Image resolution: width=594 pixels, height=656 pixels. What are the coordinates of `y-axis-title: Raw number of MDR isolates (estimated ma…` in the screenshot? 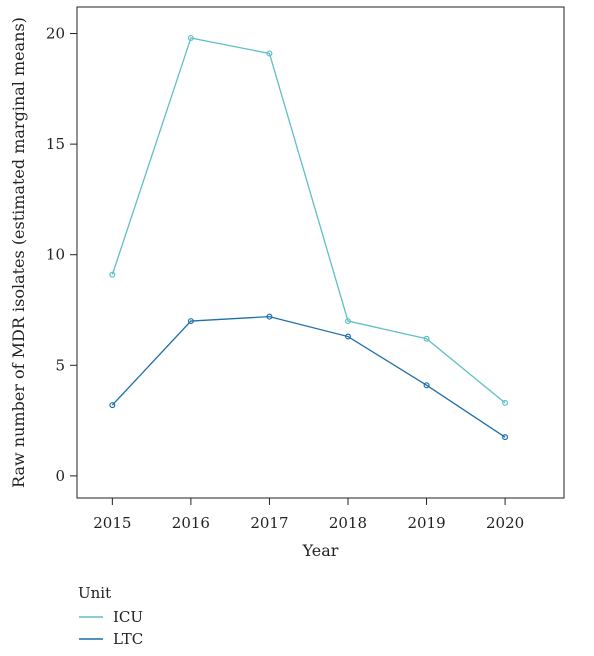 It's located at (18, 252).